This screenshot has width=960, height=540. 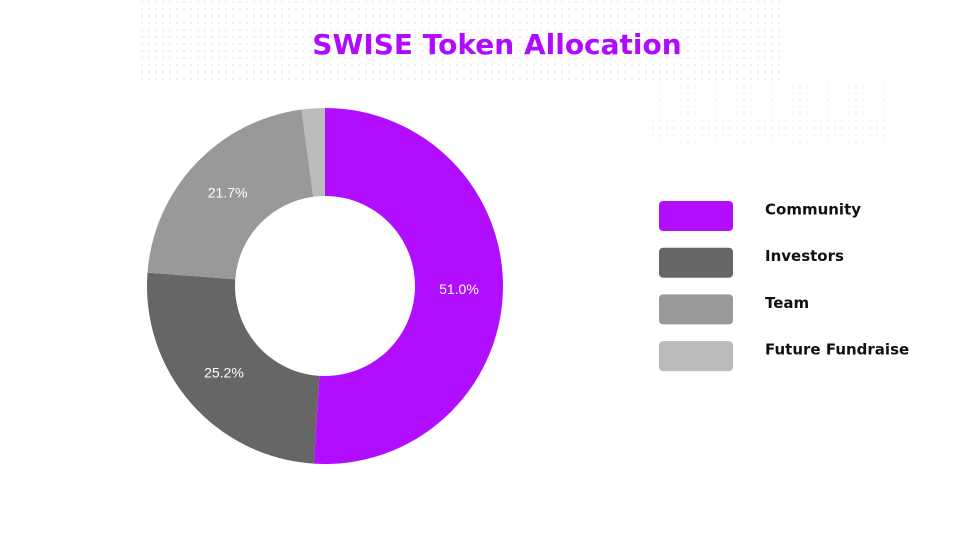 What do you see at coordinates (813, 210) in the screenshot?
I see `legend-label: Community` at bounding box center [813, 210].